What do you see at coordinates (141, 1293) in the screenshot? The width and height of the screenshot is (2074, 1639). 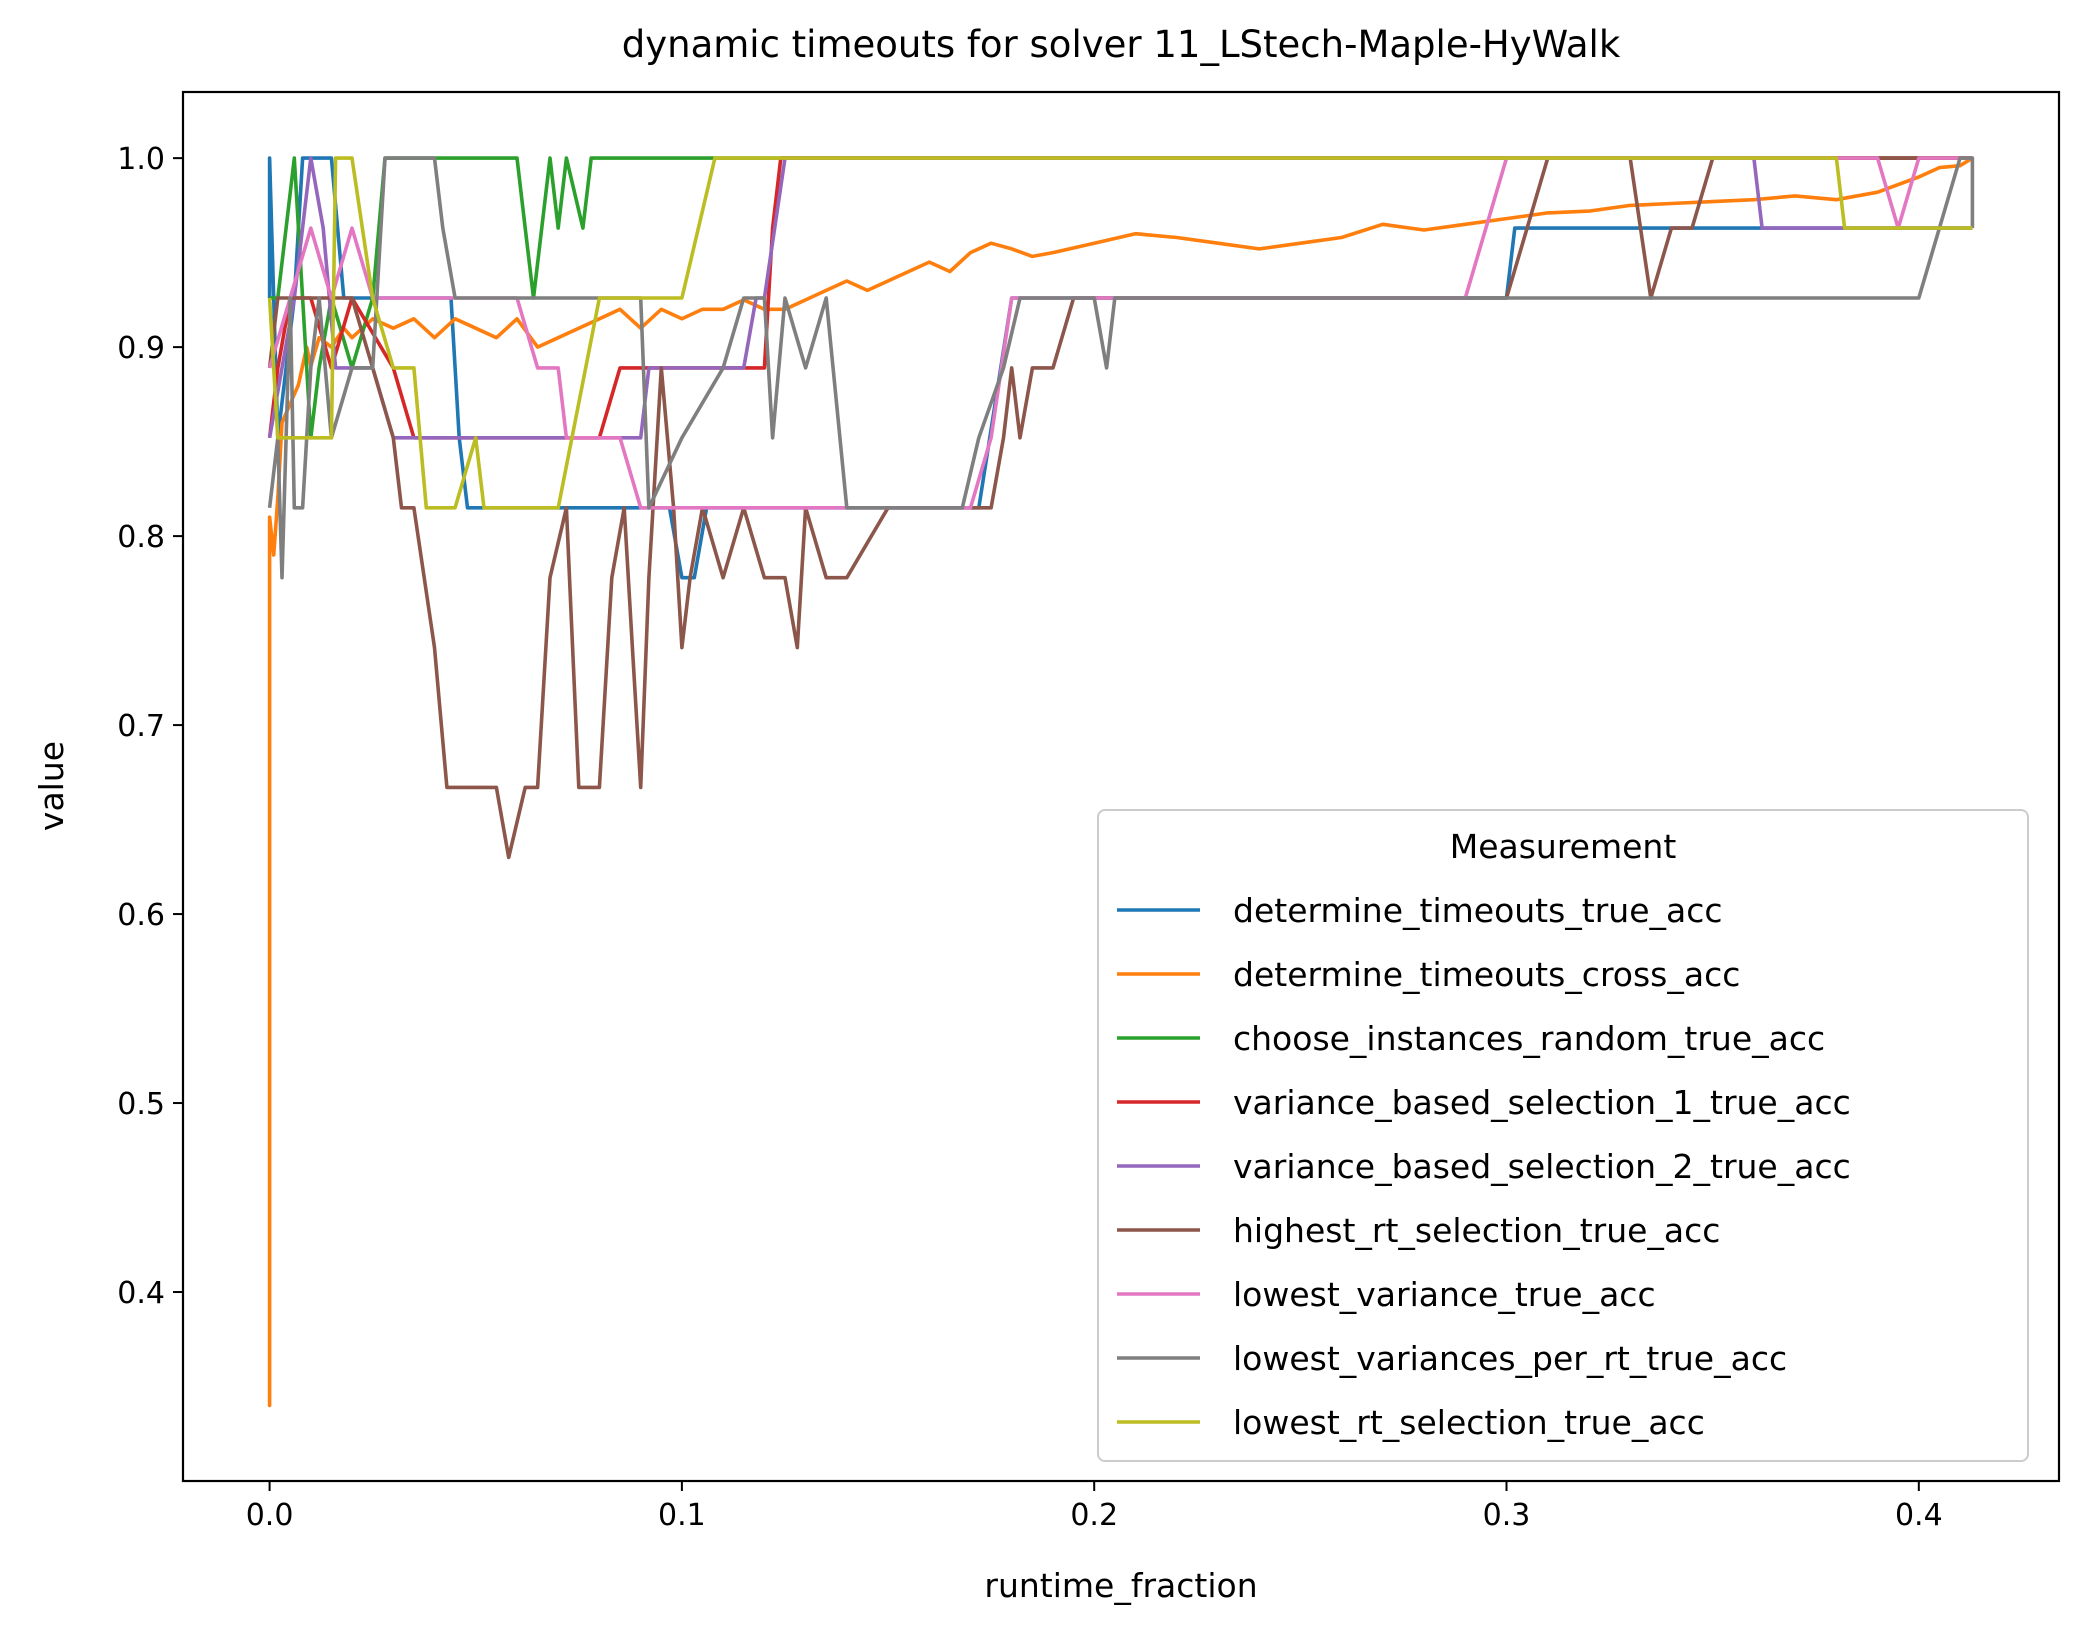 I see `y-tick-label: 0.4` at bounding box center [141, 1293].